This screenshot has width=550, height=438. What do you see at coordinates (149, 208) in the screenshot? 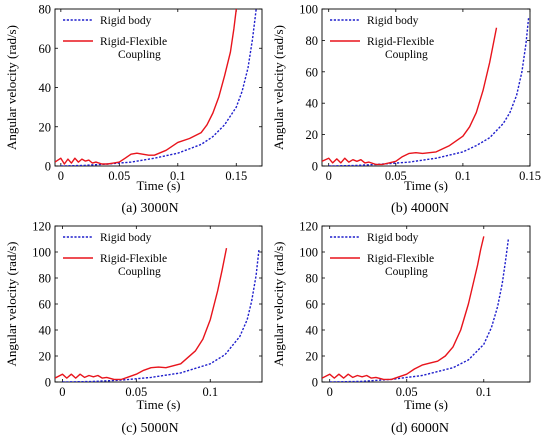
I see `panel-caption: (a) 3000N` at bounding box center [149, 208].